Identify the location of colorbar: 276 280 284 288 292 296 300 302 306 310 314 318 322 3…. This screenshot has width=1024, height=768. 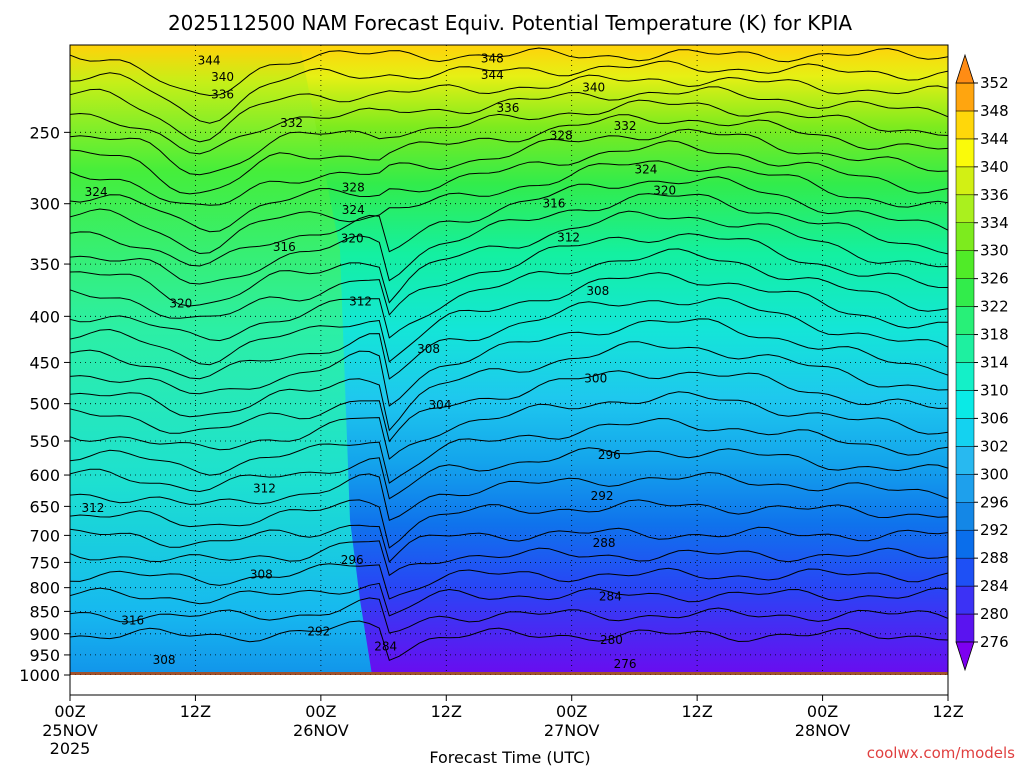
(982, 362).